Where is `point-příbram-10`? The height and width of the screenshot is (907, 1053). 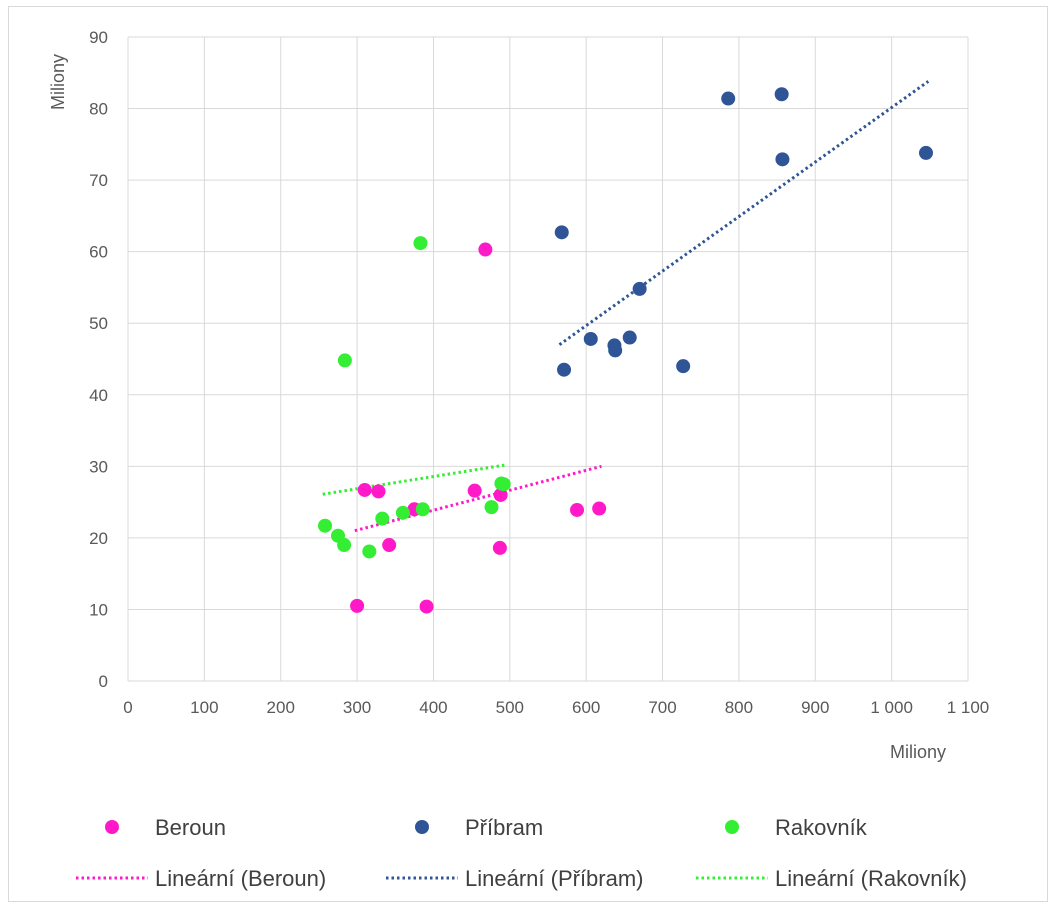
point-příbram-10 is located at coordinates (782, 159).